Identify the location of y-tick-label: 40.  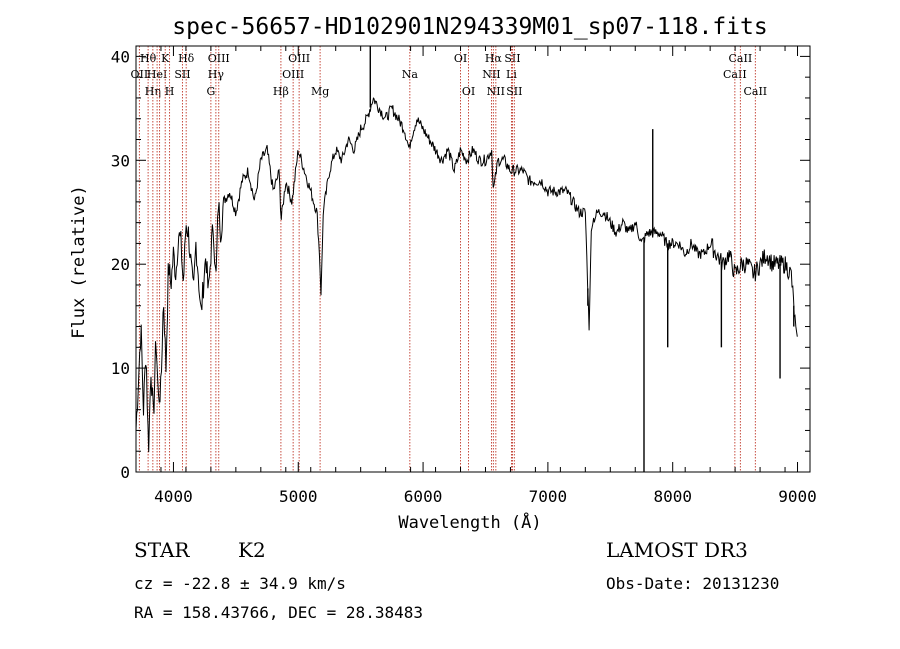
(120, 56).